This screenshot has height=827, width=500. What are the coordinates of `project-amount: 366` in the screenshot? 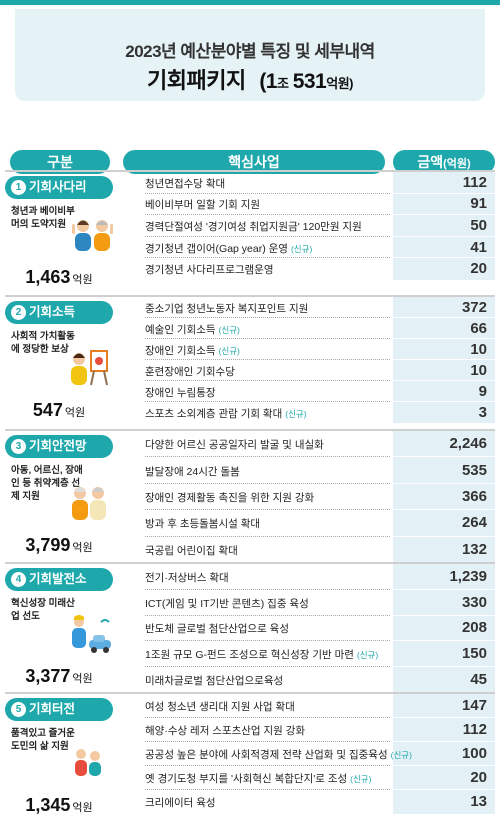 It's located at (474, 496).